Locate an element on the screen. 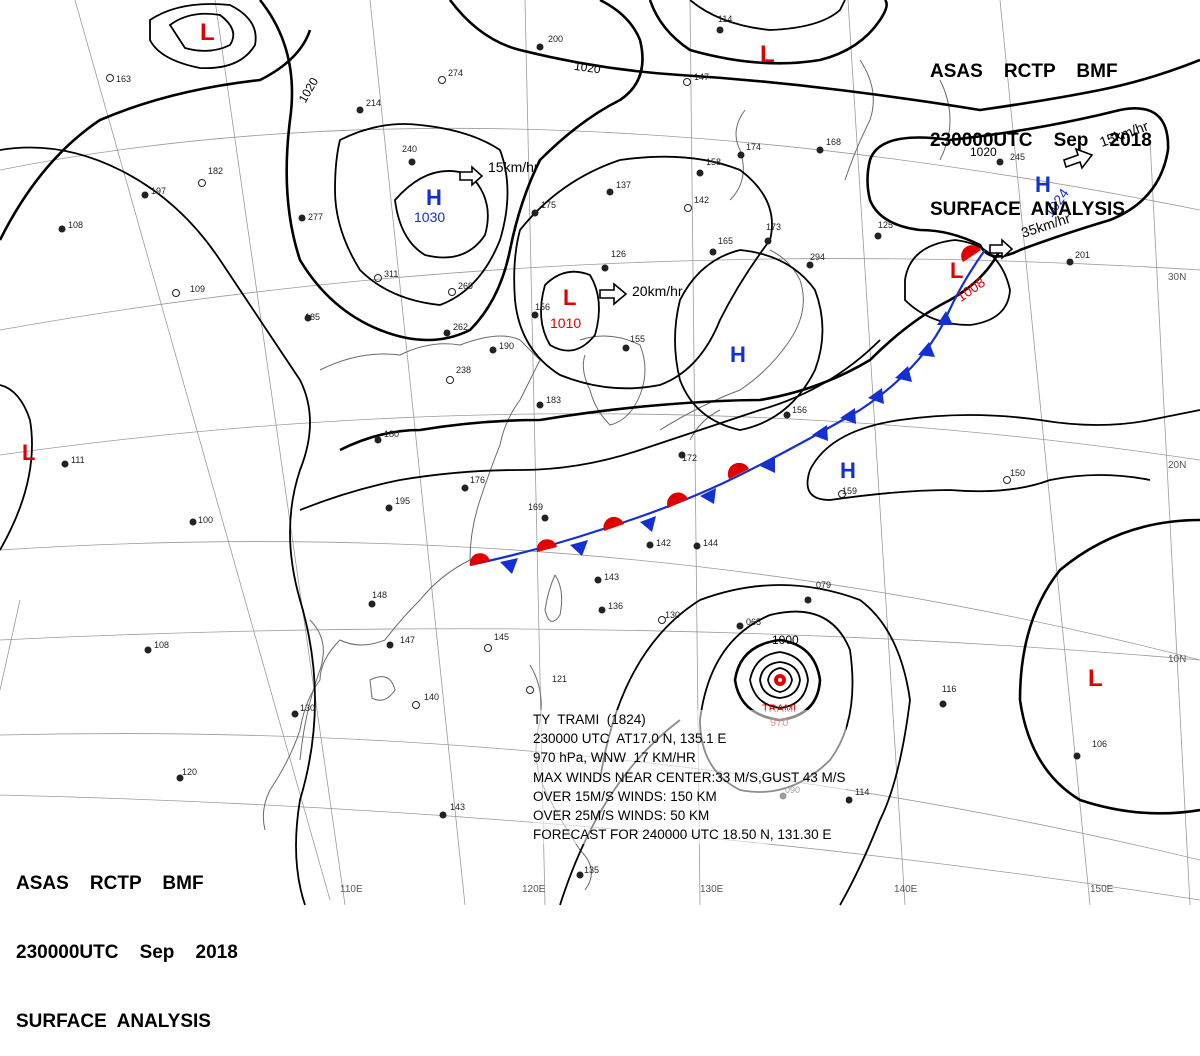  station-value: 238 is located at coordinates (463, 370).